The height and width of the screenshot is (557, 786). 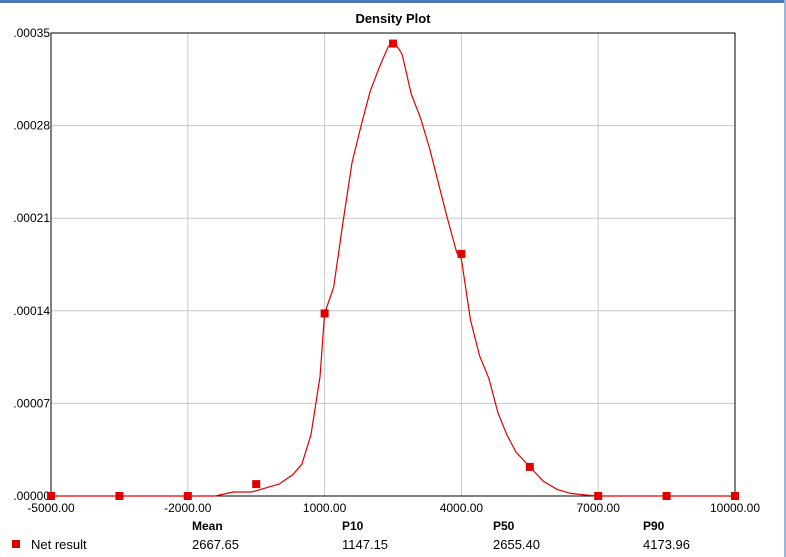 I want to click on stat-header-mean: Mean, so click(x=207, y=526).